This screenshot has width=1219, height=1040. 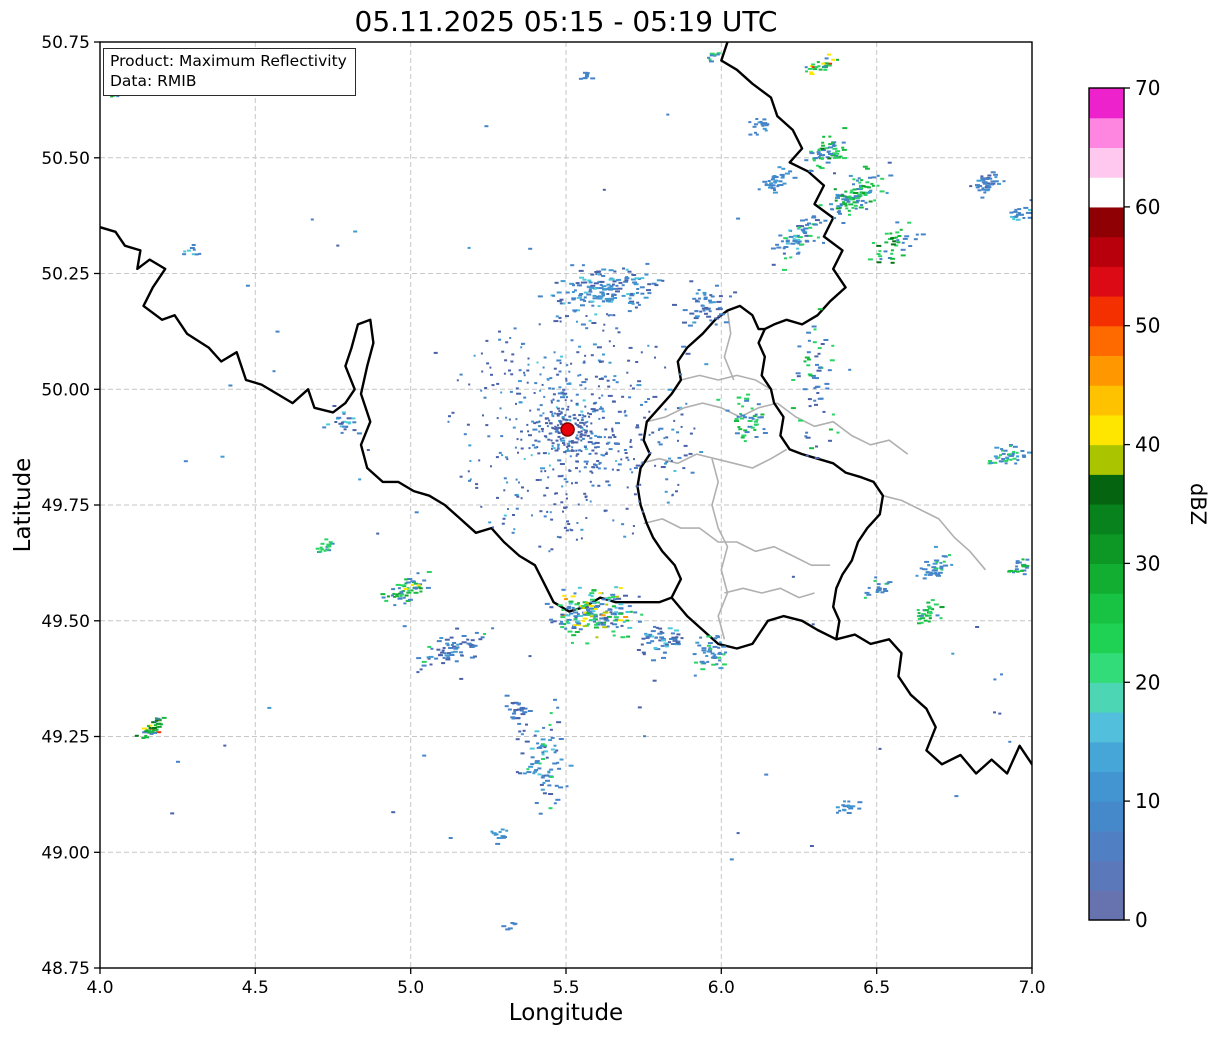 I want to click on region-borders, so click(x=813, y=475).